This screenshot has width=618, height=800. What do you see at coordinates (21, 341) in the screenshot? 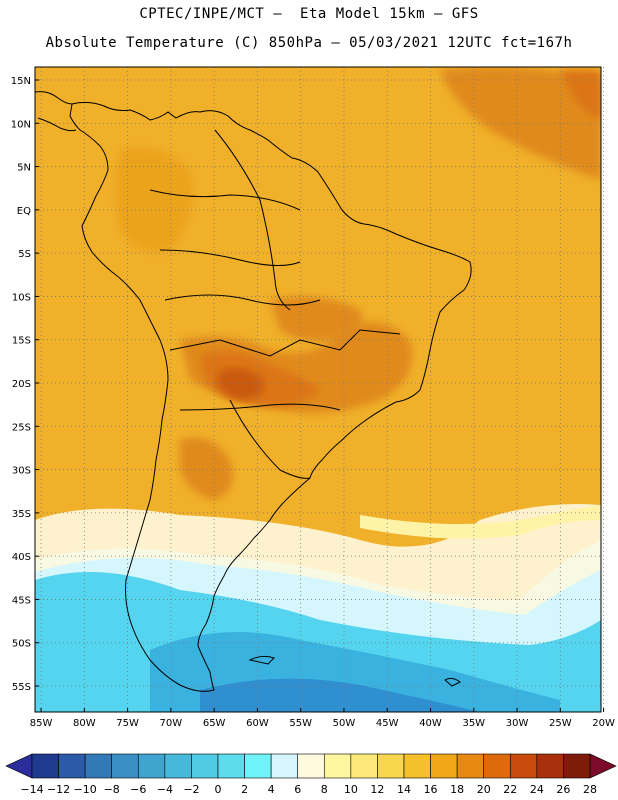
I see `lat-label: 15S` at bounding box center [21, 341].